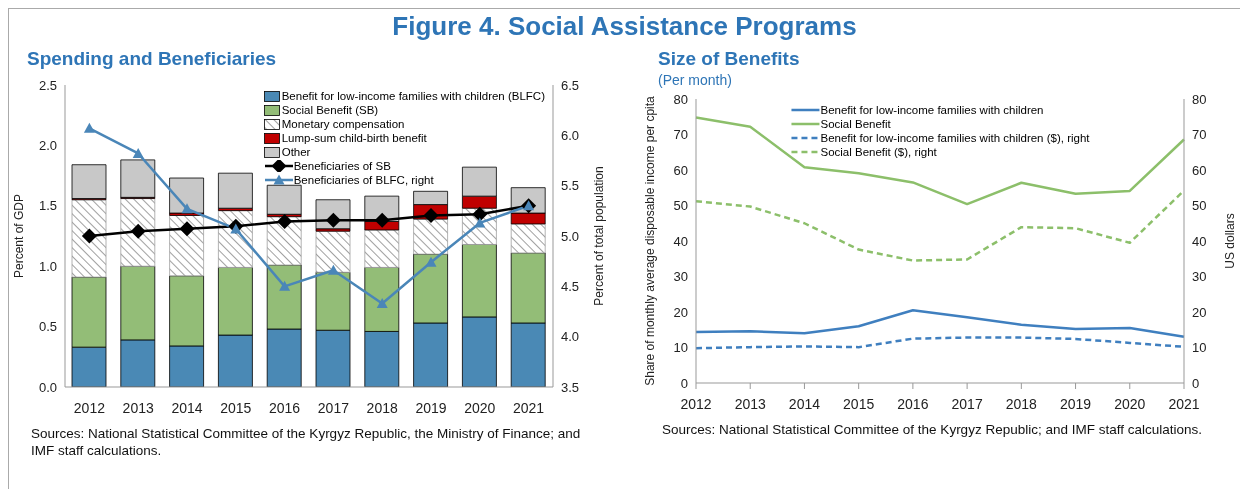 This screenshot has height=497, width=1248. Describe the element at coordinates (1199, 312) in the screenshot. I see `y2-tick-label: 20` at that location.